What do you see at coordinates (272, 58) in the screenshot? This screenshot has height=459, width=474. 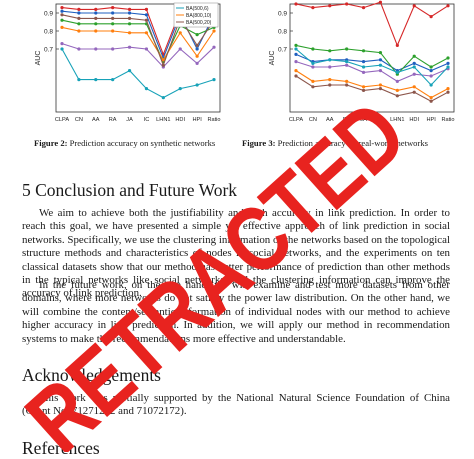 I see `right-ylabel: AUC` at bounding box center [272, 58].